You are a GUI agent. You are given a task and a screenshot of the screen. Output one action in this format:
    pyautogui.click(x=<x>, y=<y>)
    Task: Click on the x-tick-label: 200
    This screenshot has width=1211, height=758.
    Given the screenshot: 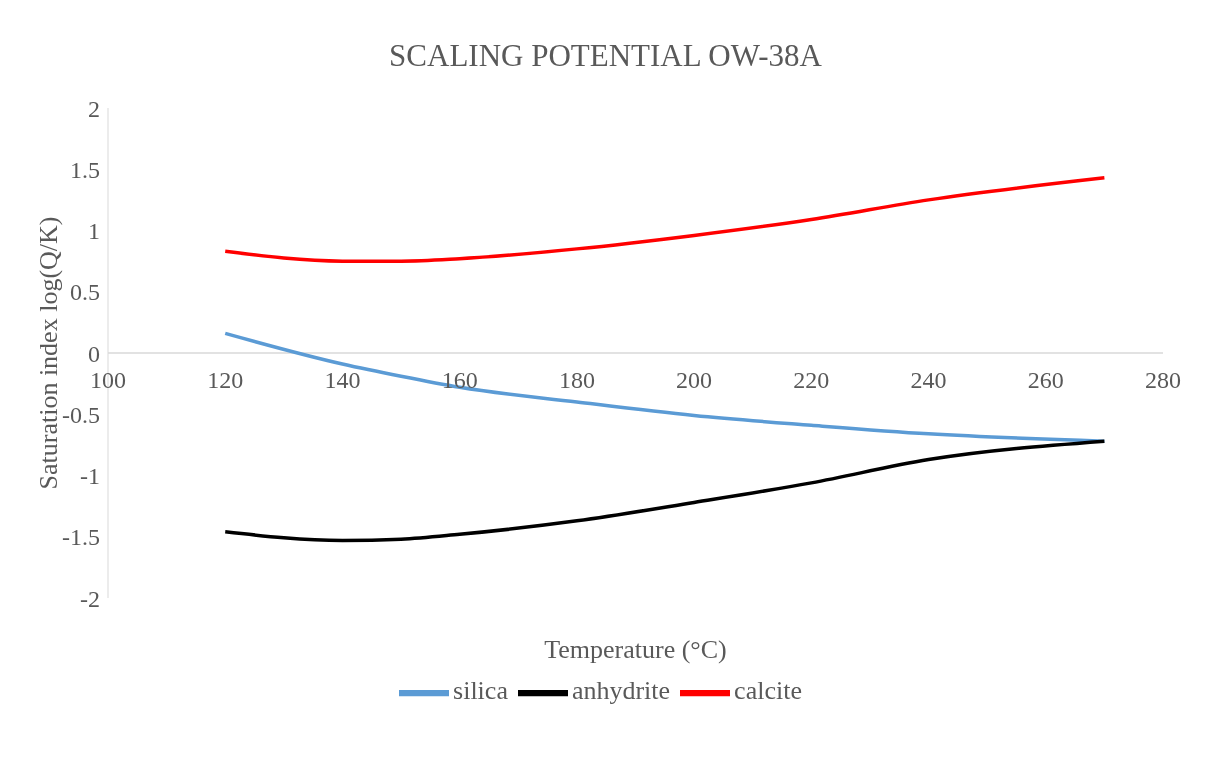 What is the action you would take?
    pyautogui.click(x=694, y=380)
    